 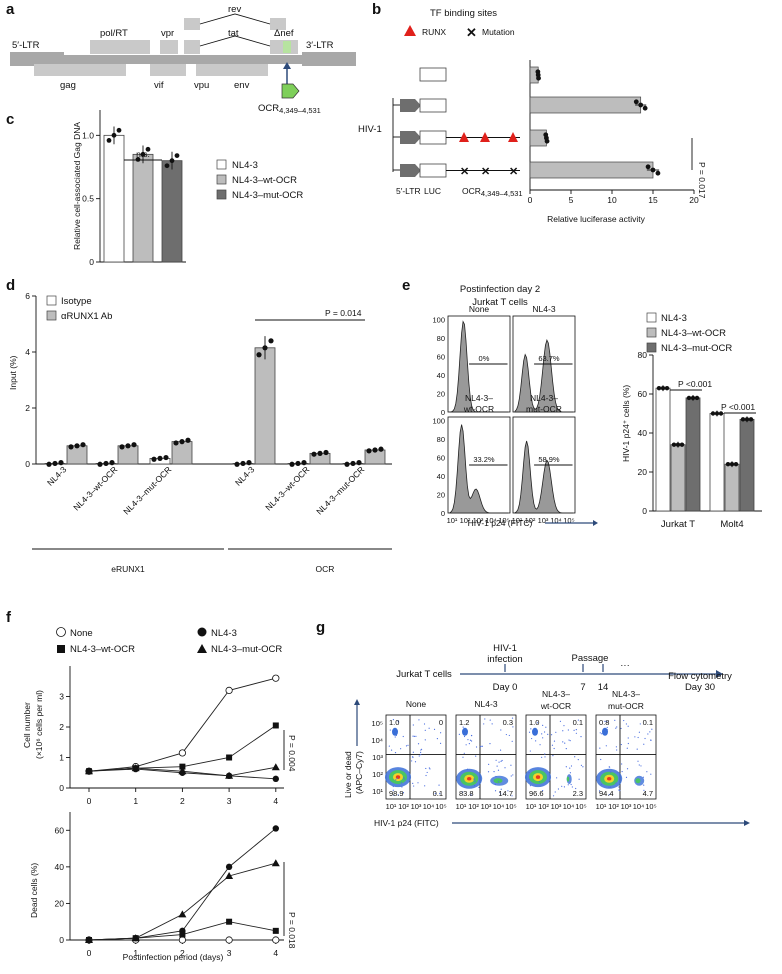 I want to click on chip-group-ocr: OCR, so click(x=325, y=569).